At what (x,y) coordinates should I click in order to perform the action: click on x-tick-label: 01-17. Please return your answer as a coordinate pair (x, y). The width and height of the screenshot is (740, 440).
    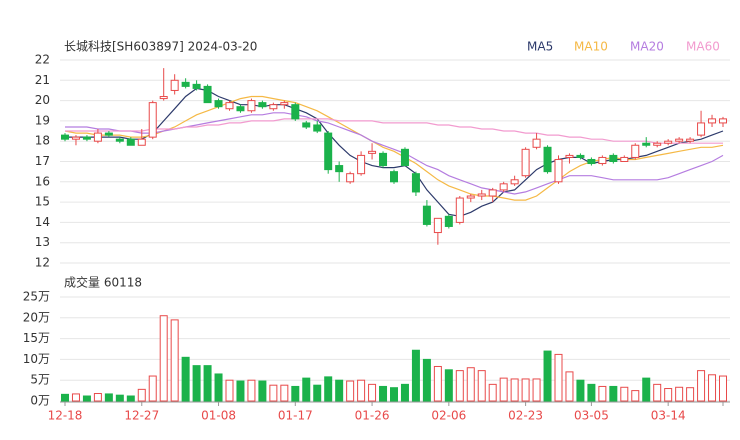
    Looking at the image, I should click on (295, 416).